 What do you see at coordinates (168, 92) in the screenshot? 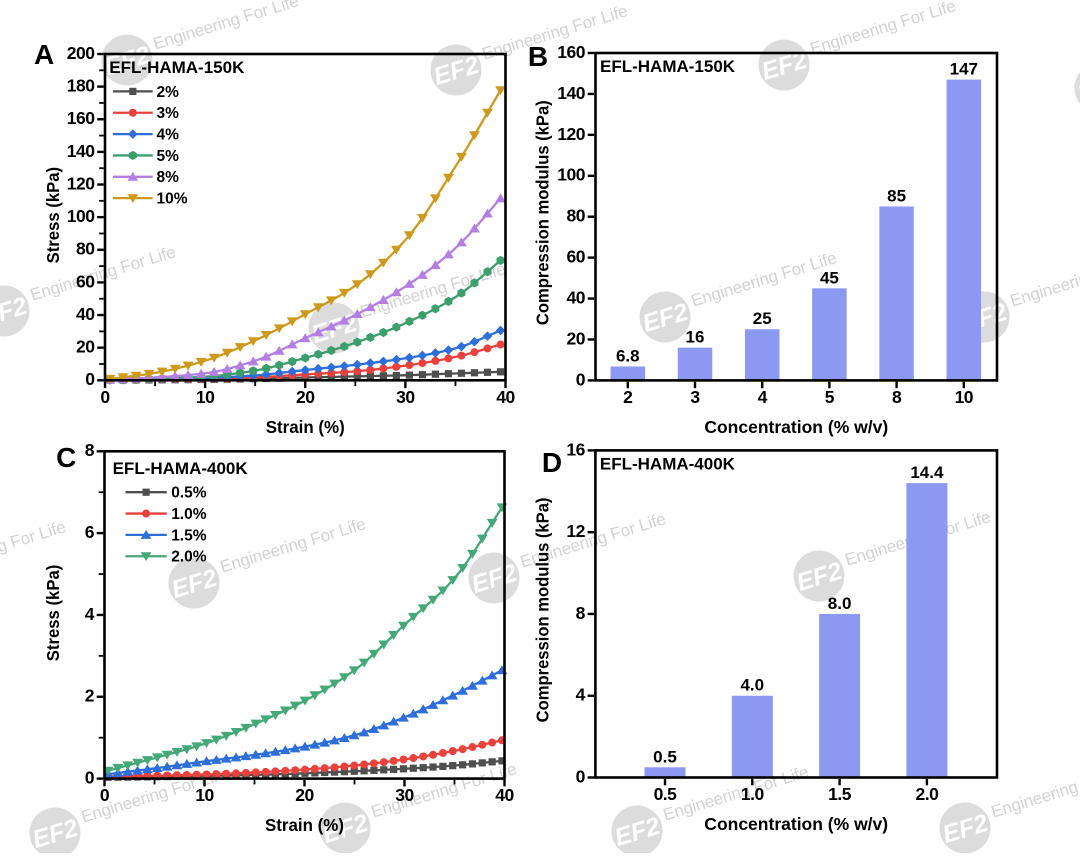
I see `svg-text: 2%` at bounding box center [168, 92].